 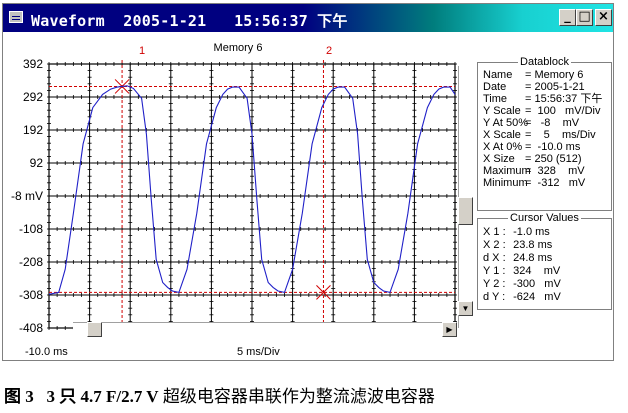 I want to click on scroll-down-button: ▼, so click(x=465, y=308).